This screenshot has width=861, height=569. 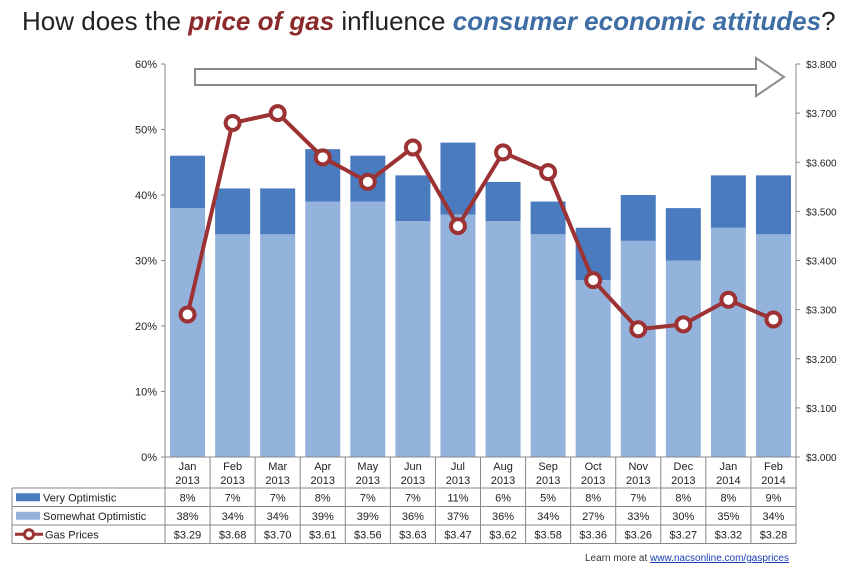 I want to click on y-left-tick-label: 60%, so click(x=146, y=65).